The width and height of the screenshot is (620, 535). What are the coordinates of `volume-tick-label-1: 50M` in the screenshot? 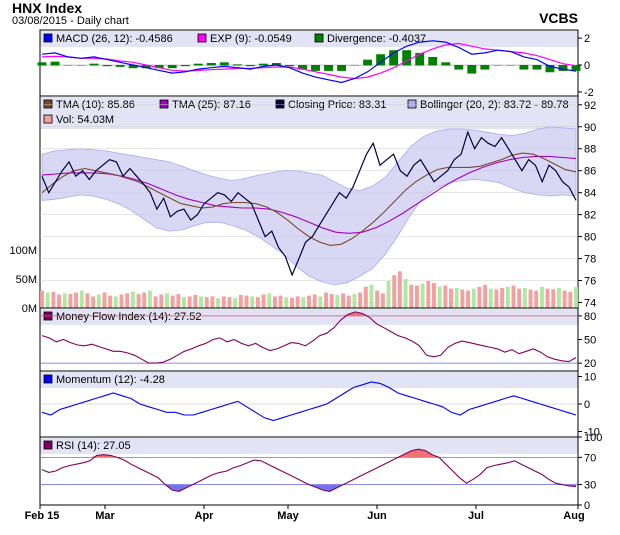 It's located at (26, 280).